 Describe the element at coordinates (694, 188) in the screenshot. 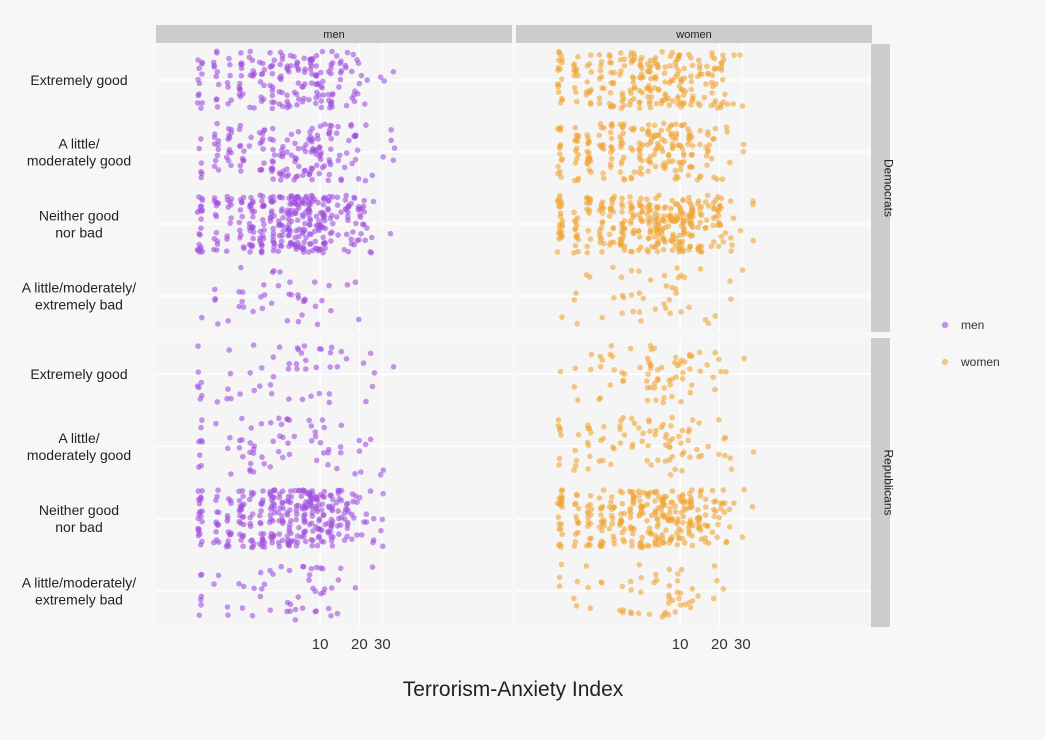

I see `panel-bg-democrats-women` at that location.